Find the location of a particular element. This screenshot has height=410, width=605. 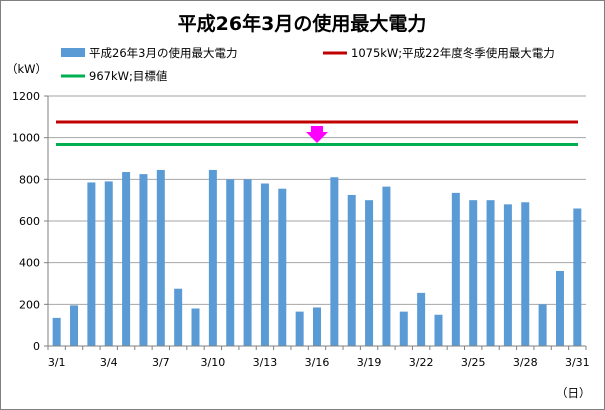

x-tick-label: 3/13 is located at coordinates (265, 362).